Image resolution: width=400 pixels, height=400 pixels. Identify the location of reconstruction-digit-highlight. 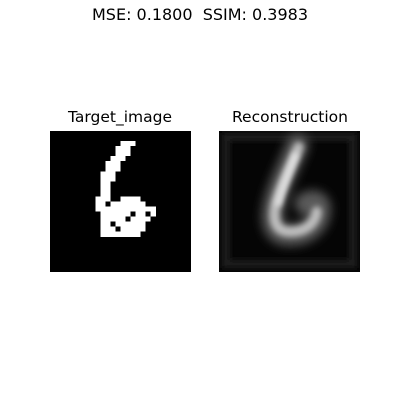
(287, 179).